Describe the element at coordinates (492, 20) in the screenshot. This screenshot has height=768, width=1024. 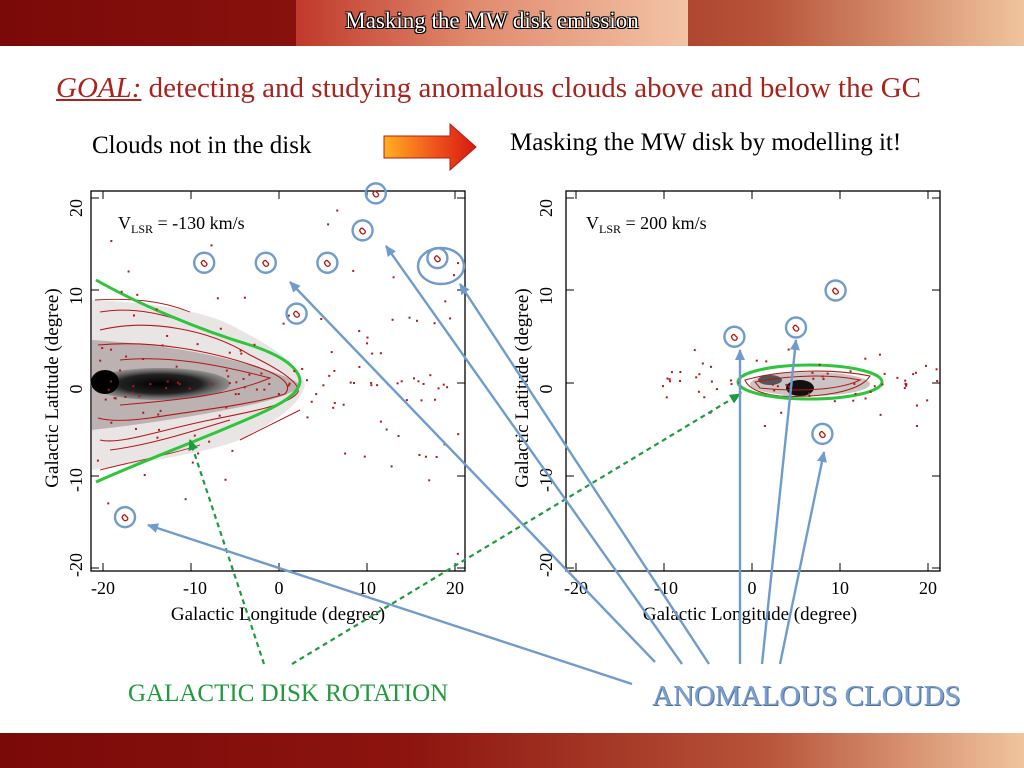
I see `slide-title: Masking the MW disk emission` at that location.